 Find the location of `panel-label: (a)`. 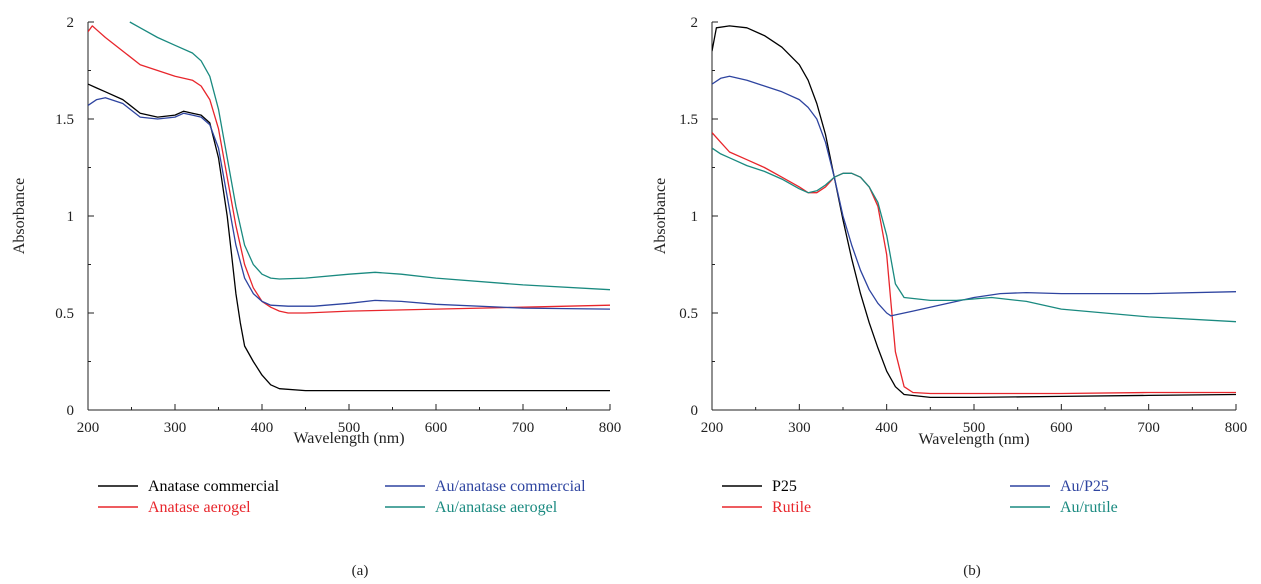

panel-label: (a) is located at coordinates (360, 571).